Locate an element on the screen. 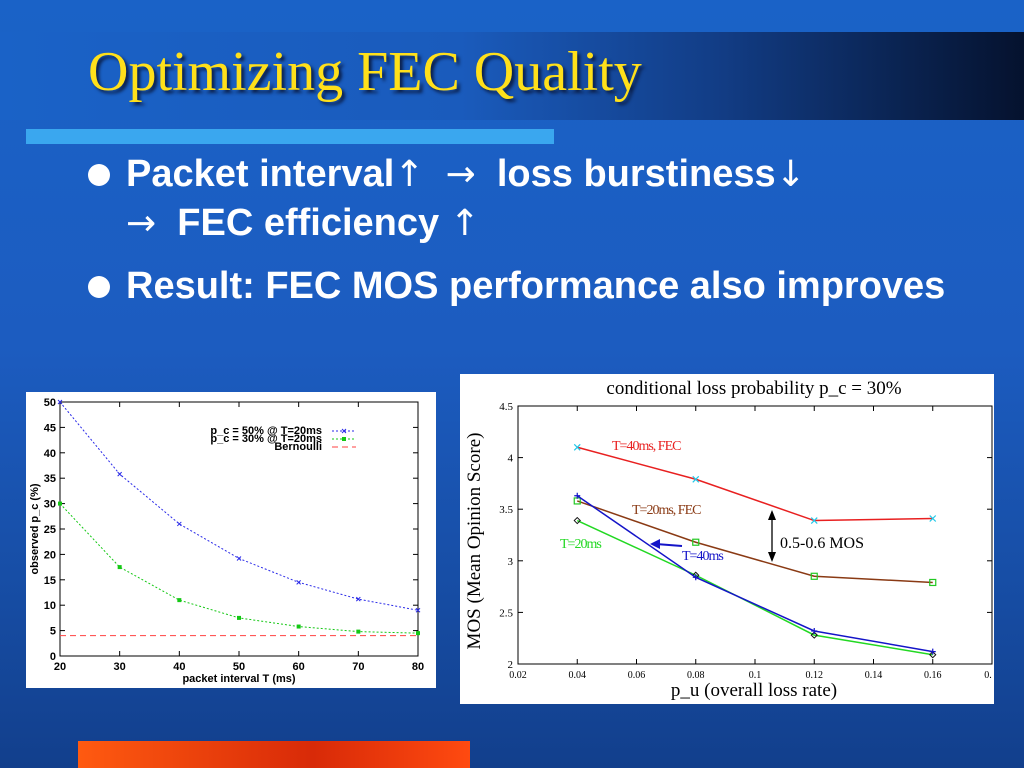  x-tick-label: 30 is located at coordinates (120, 667).